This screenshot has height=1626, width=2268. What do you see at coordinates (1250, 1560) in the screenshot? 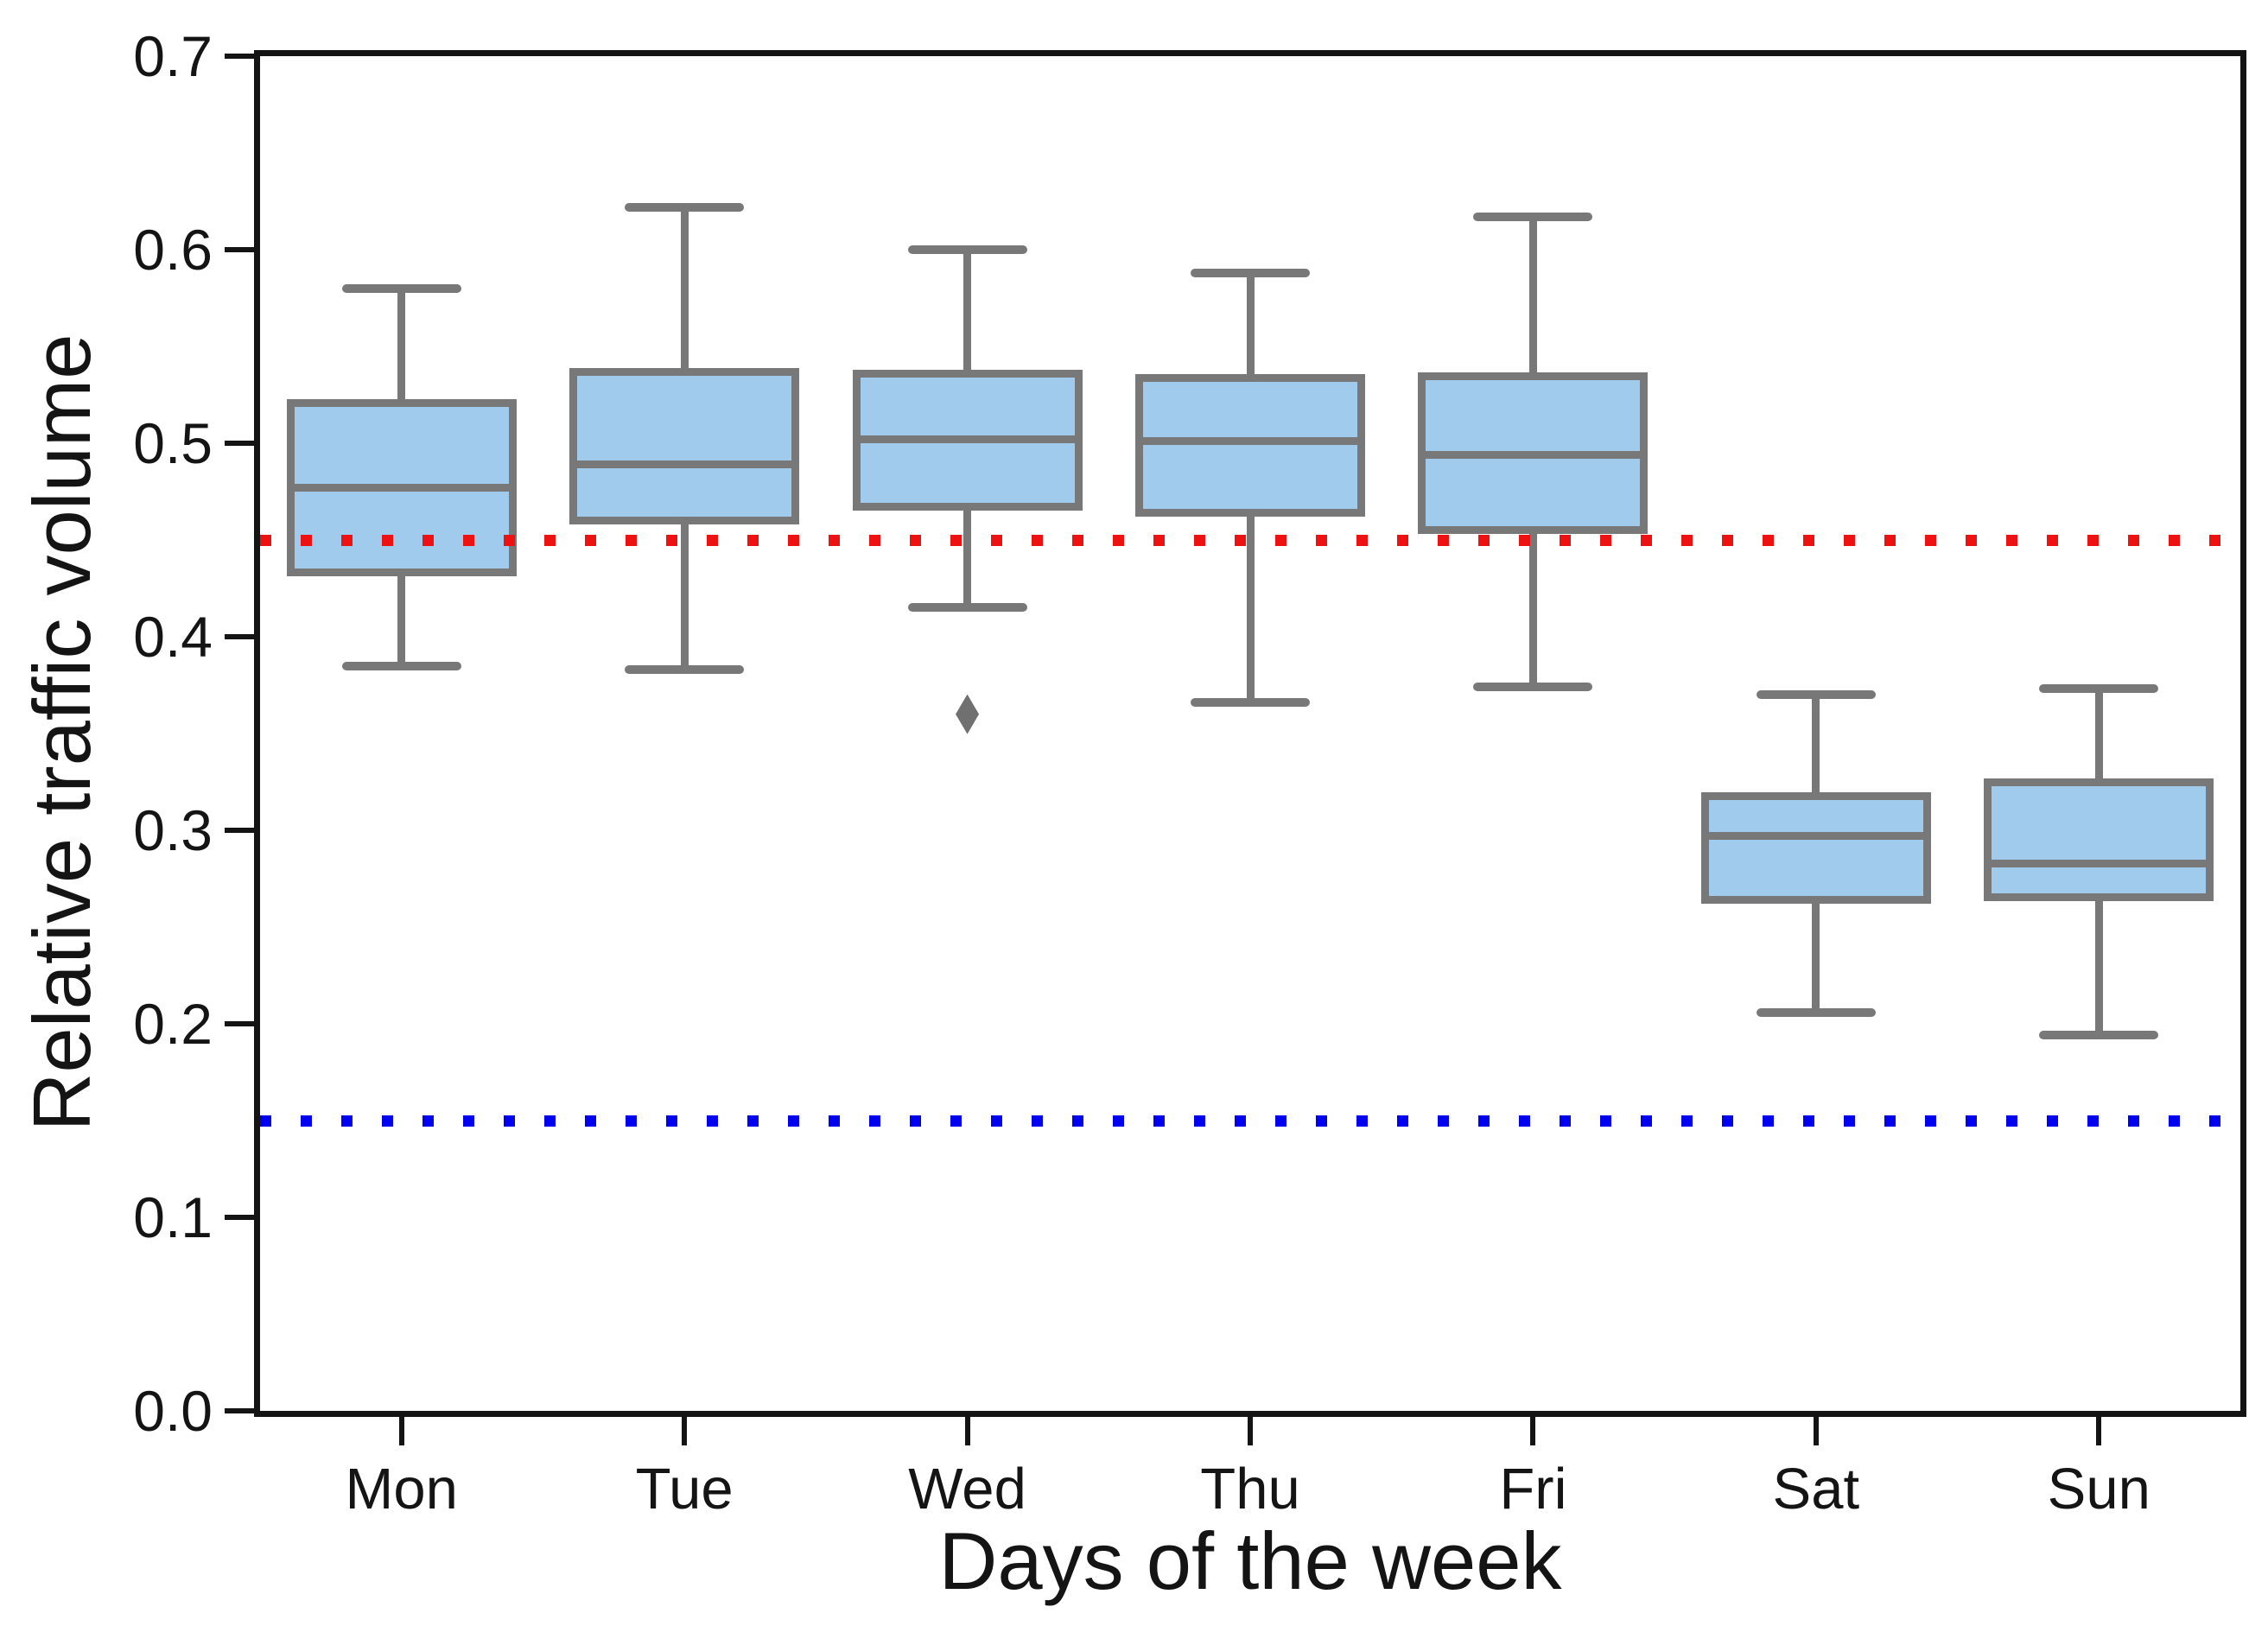
I see `x-axis-label: Days of the week` at bounding box center [1250, 1560].